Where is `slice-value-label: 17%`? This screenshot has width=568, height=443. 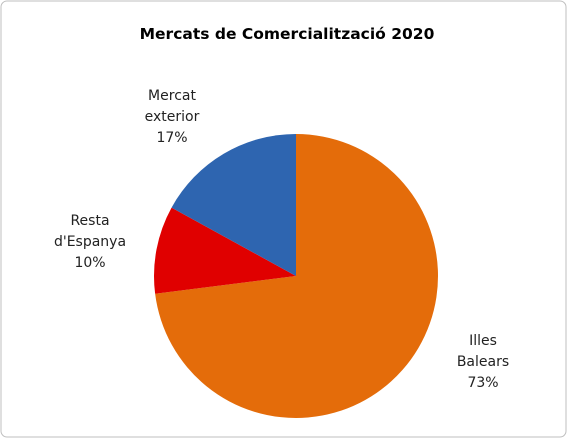
slice-value-label: 17% is located at coordinates (171, 138).